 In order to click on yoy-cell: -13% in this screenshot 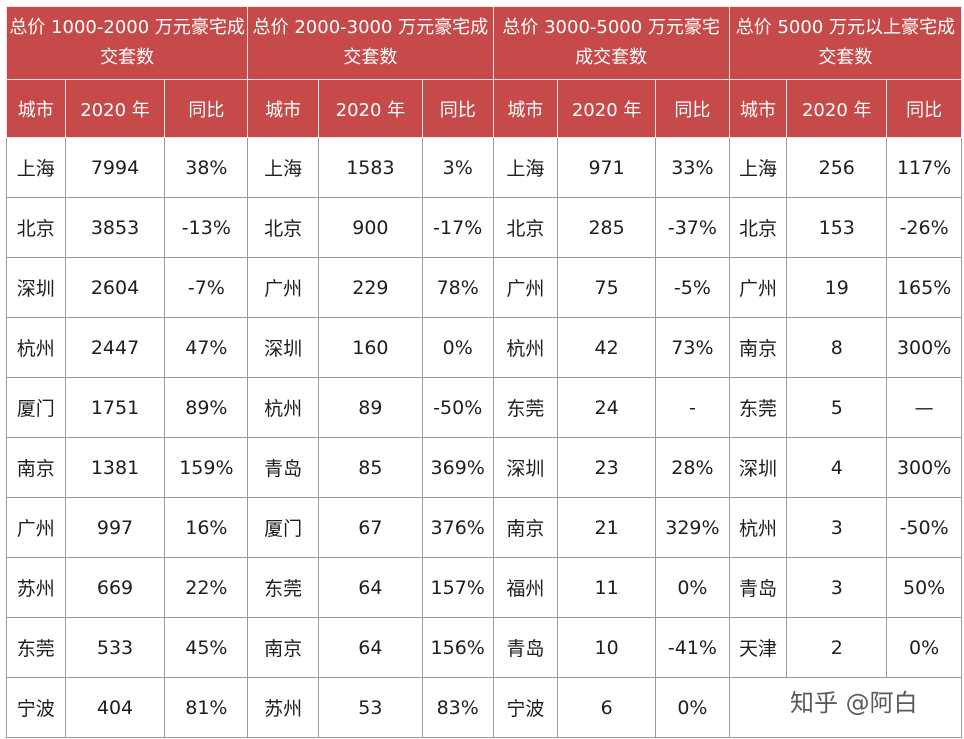, I will do `click(206, 227)`.